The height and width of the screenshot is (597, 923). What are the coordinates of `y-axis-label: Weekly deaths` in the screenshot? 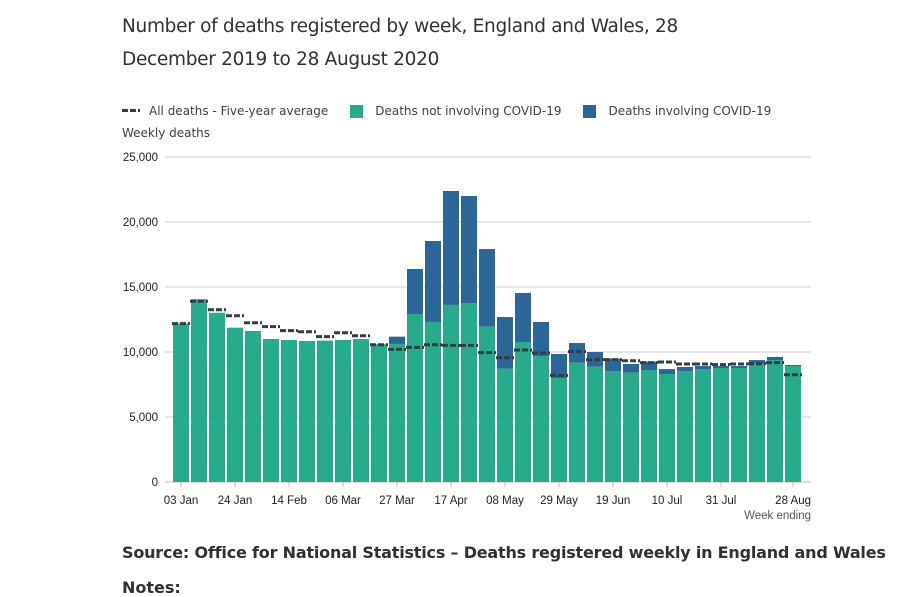 It's located at (166, 133).